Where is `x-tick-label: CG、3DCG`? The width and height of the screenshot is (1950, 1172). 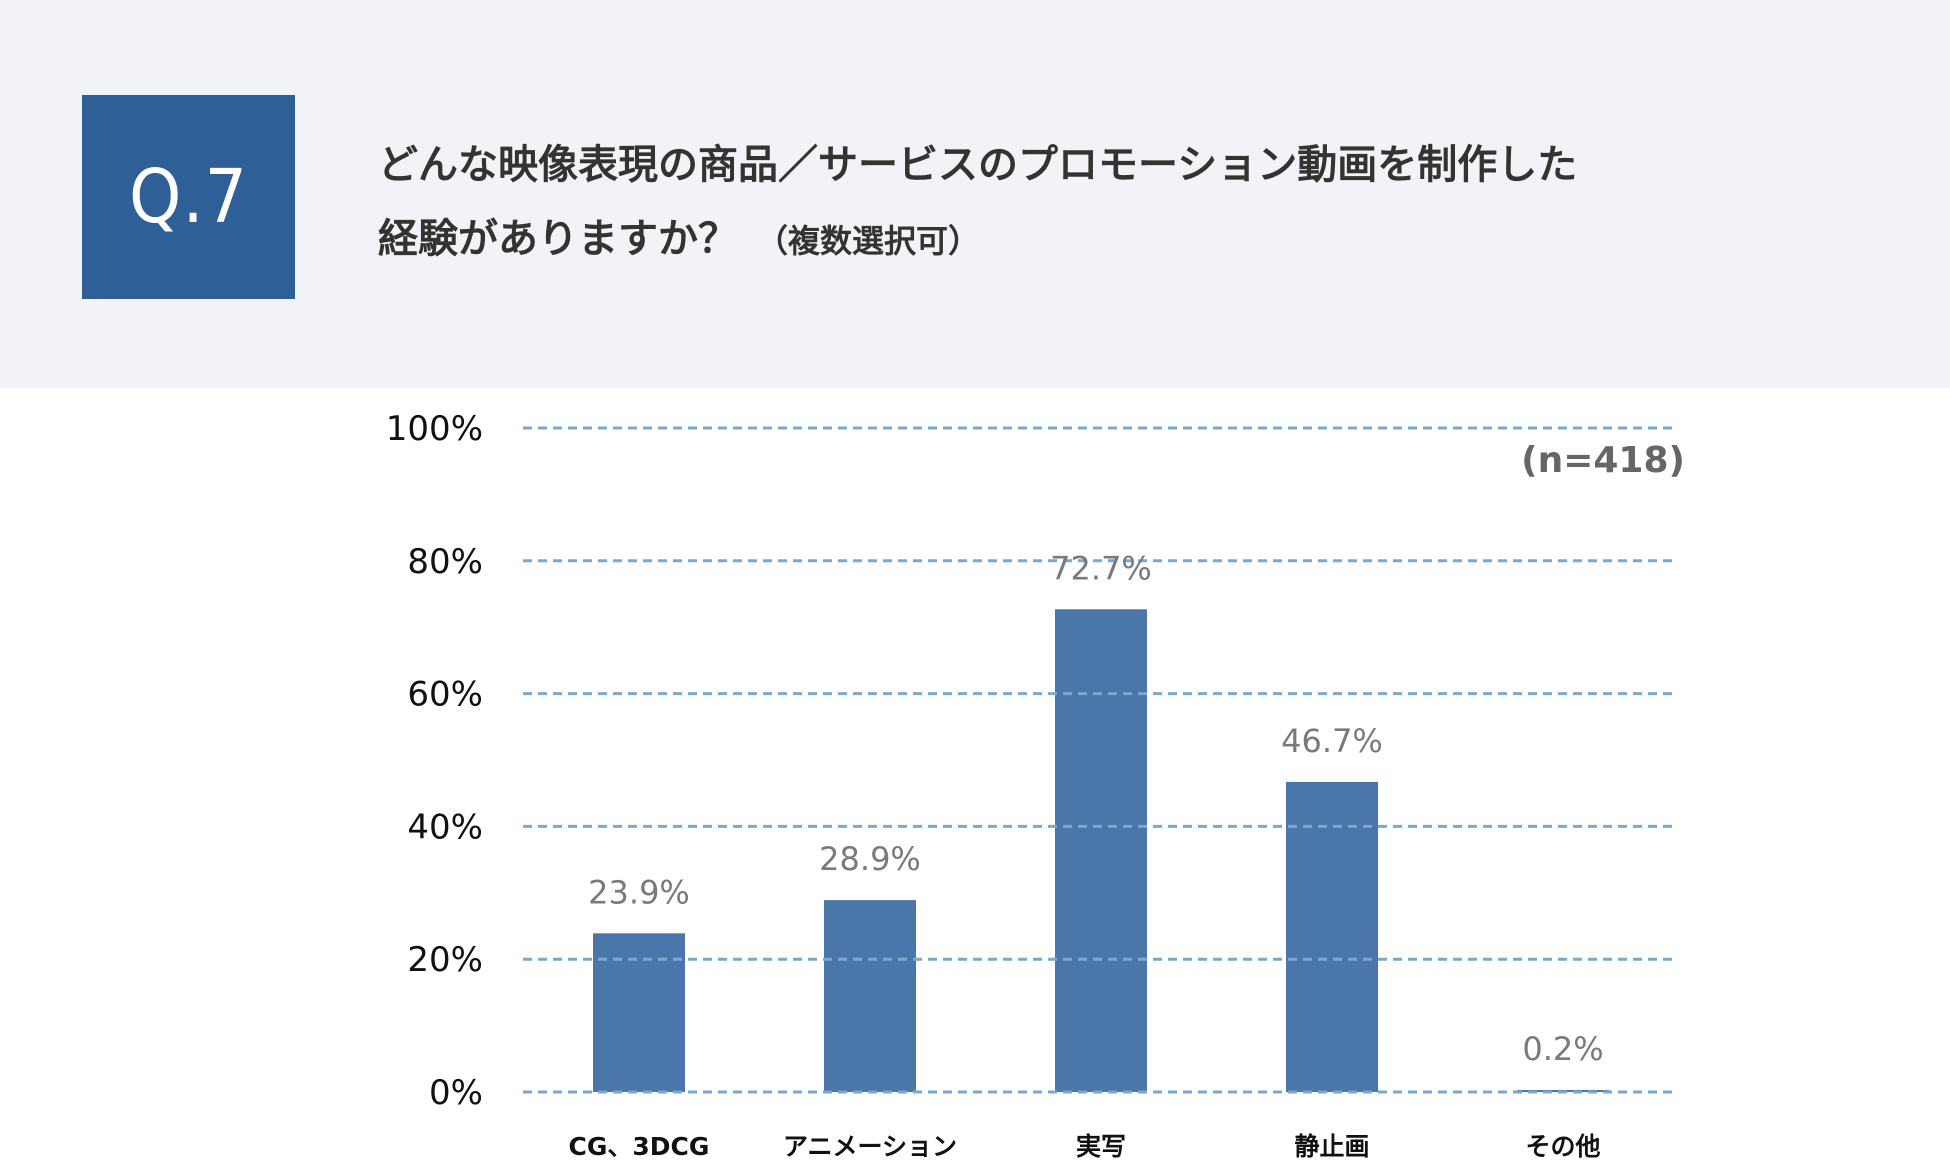 x-tick-label: CG、3DCG is located at coordinates (639, 1146).